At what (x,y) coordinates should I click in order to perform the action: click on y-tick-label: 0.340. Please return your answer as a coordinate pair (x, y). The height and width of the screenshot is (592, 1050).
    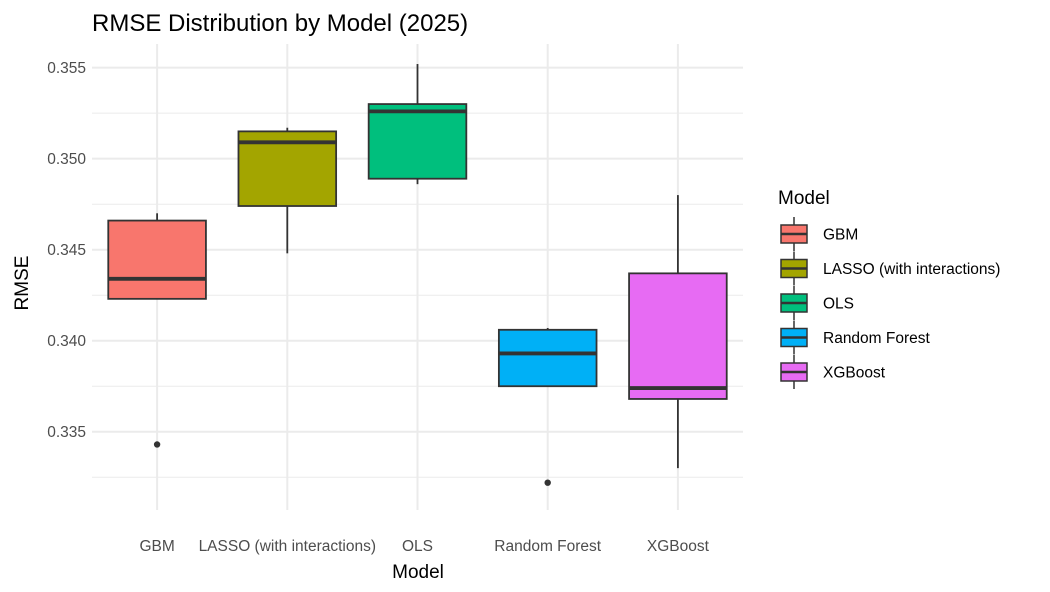
    Looking at the image, I should click on (66, 341).